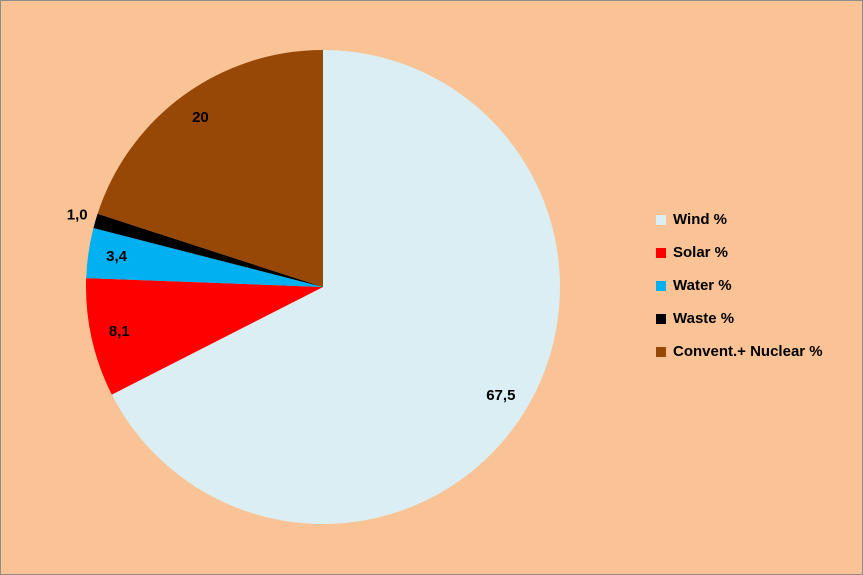 This screenshot has width=863, height=575. I want to click on data-label: 3,4, so click(117, 256).